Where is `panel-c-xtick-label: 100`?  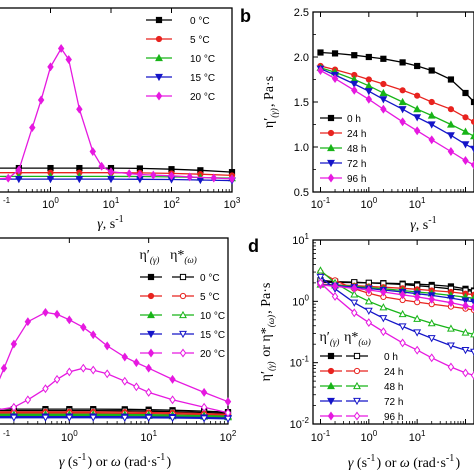
panel-c-xtick-label: 100 is located at coordinates (69, 436).